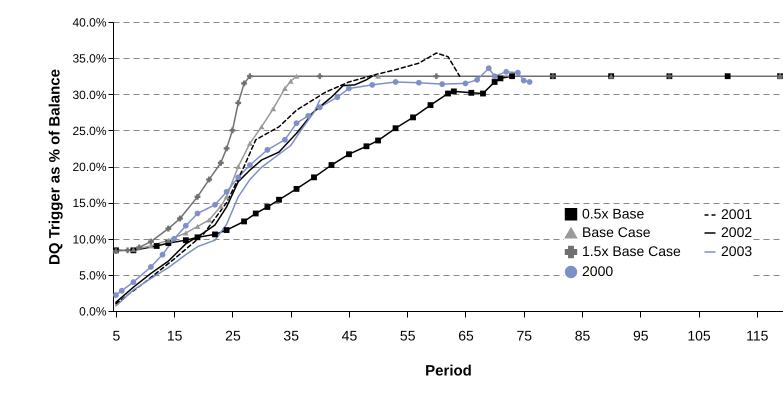 This screenshot has height=400, width=783. I want to click on y-tick-label: 40.0%, so click(89, 23).